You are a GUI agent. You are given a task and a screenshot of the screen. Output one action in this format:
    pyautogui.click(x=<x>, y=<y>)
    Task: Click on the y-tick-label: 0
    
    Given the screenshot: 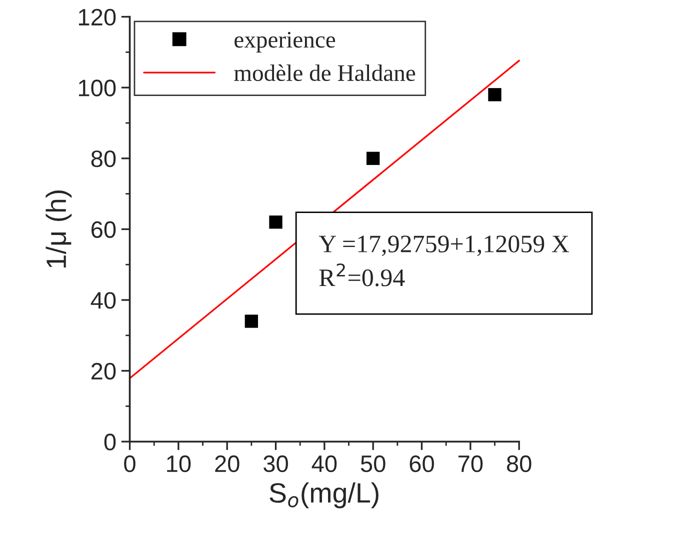 What is the action you would take?
    pyautogui.click(x=110, y=442)
    